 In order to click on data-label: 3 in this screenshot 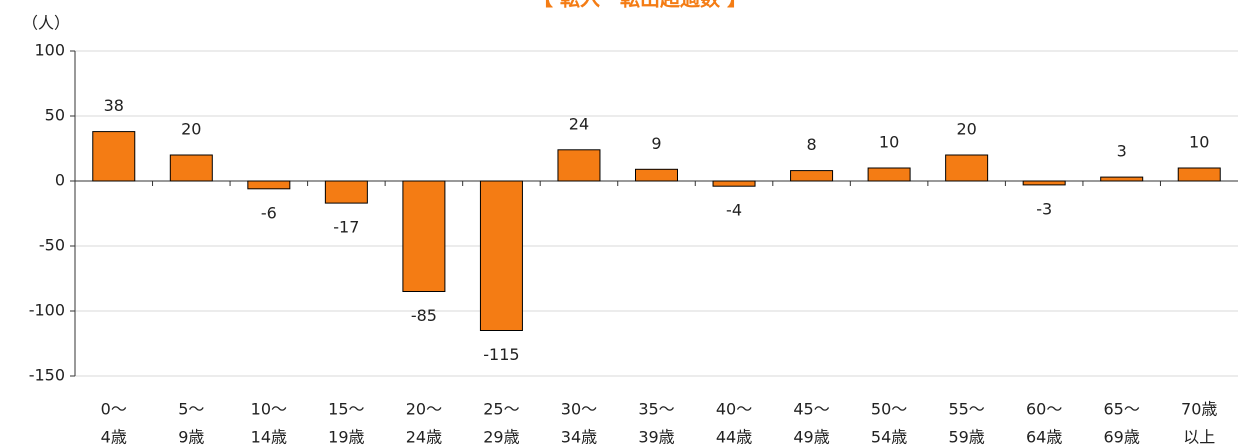, I will do `click(1122, 151)`.